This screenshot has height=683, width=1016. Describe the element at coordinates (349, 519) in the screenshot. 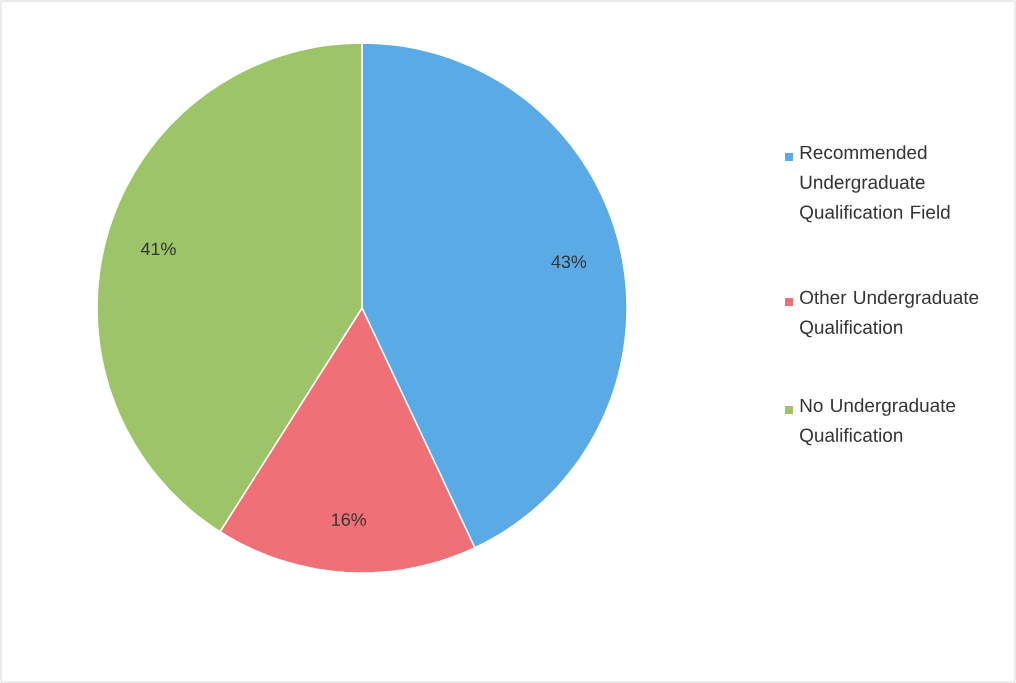

I see `data-label: 16%` at that location.